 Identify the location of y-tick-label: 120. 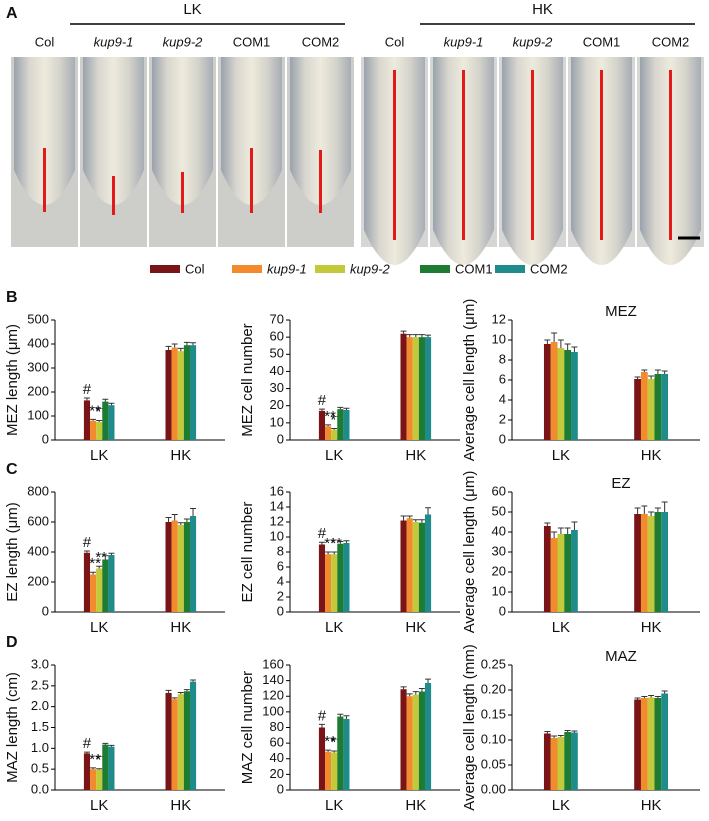
(273, 695).